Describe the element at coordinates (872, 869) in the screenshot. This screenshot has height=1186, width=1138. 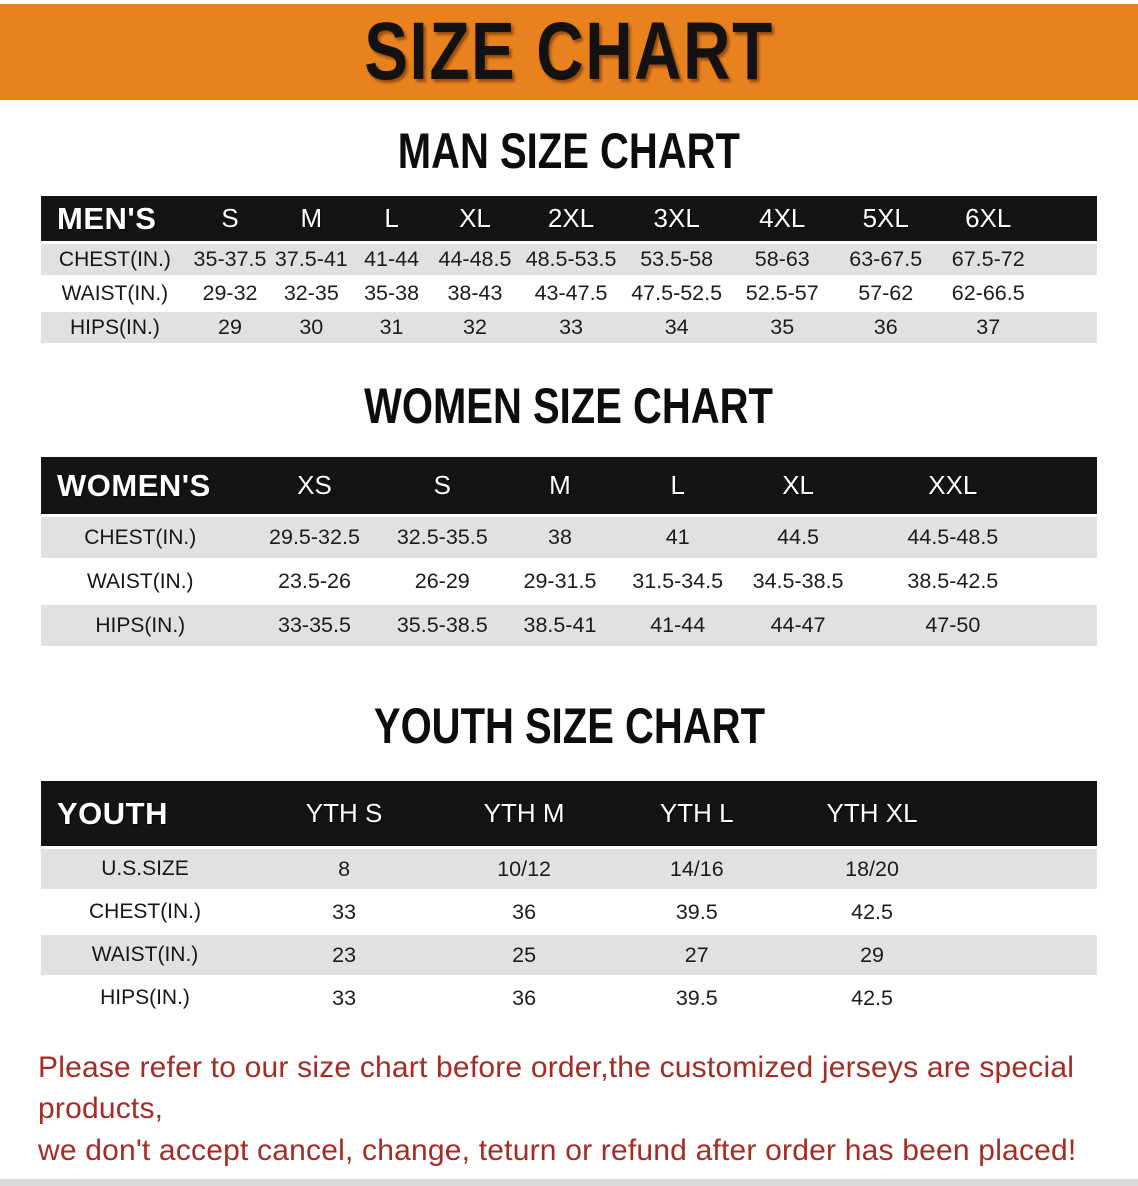
I see `size-value-cell: 18/20` at that location.